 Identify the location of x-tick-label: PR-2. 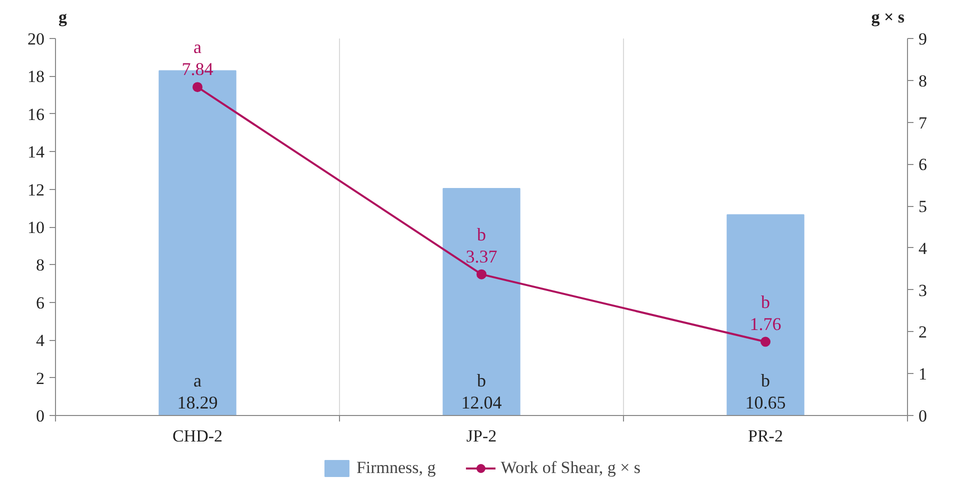
(765, 436).